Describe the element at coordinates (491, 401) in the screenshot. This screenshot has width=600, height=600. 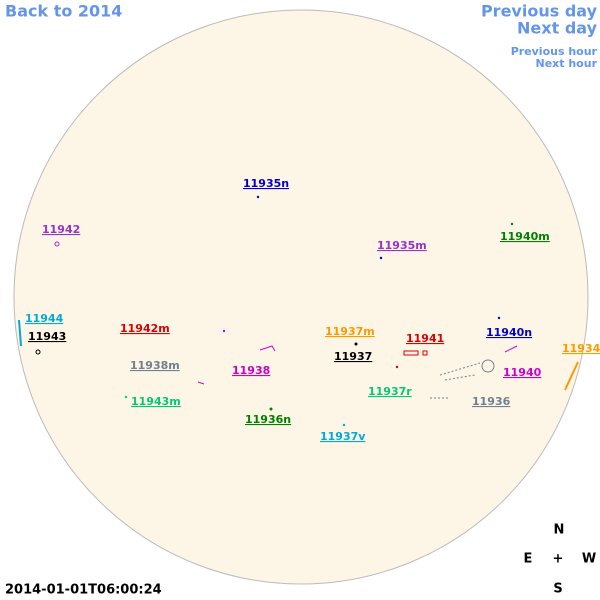
I see `region-label: 11936` at that location.